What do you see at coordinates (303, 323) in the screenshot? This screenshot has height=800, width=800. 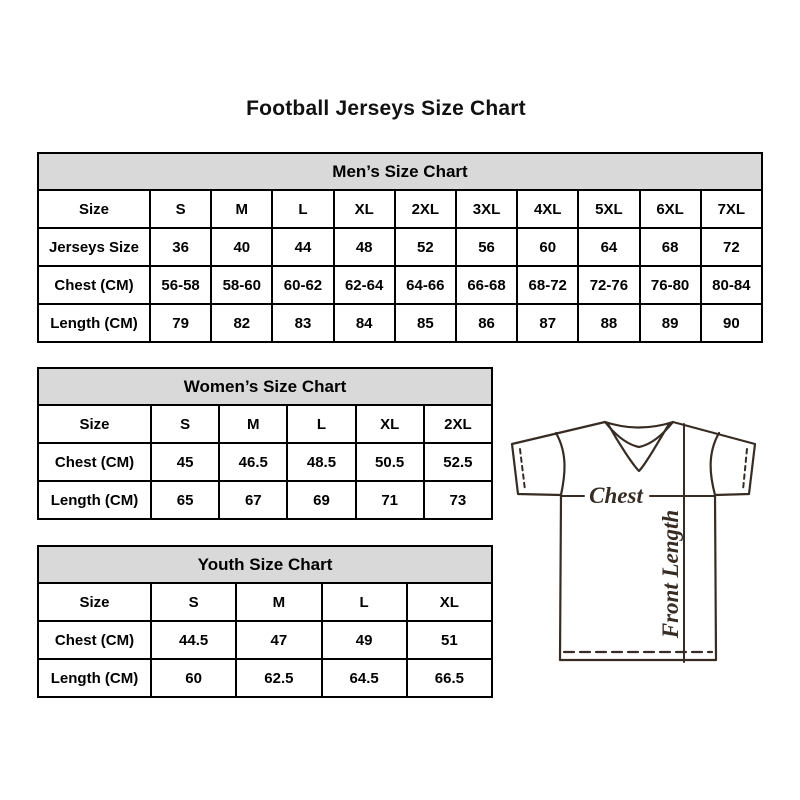 I see `table-cell: 83` at bounding box center [303, 323].